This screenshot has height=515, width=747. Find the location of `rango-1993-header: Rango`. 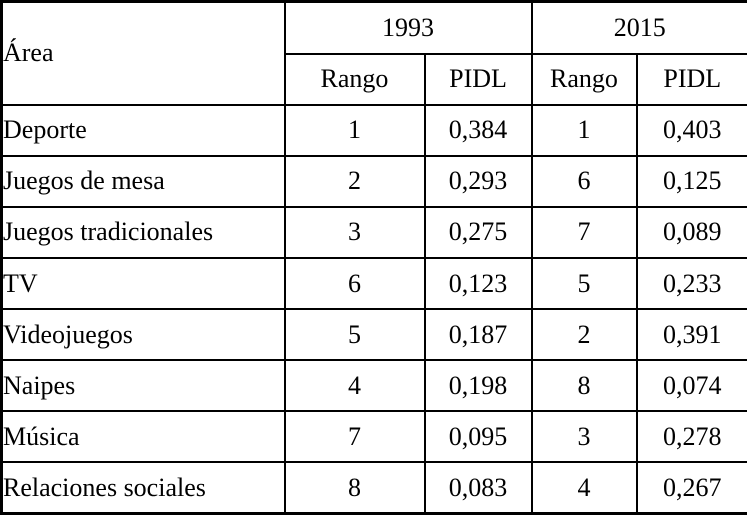

rango-1993-header: Rango is located at coordinates (354, 79).